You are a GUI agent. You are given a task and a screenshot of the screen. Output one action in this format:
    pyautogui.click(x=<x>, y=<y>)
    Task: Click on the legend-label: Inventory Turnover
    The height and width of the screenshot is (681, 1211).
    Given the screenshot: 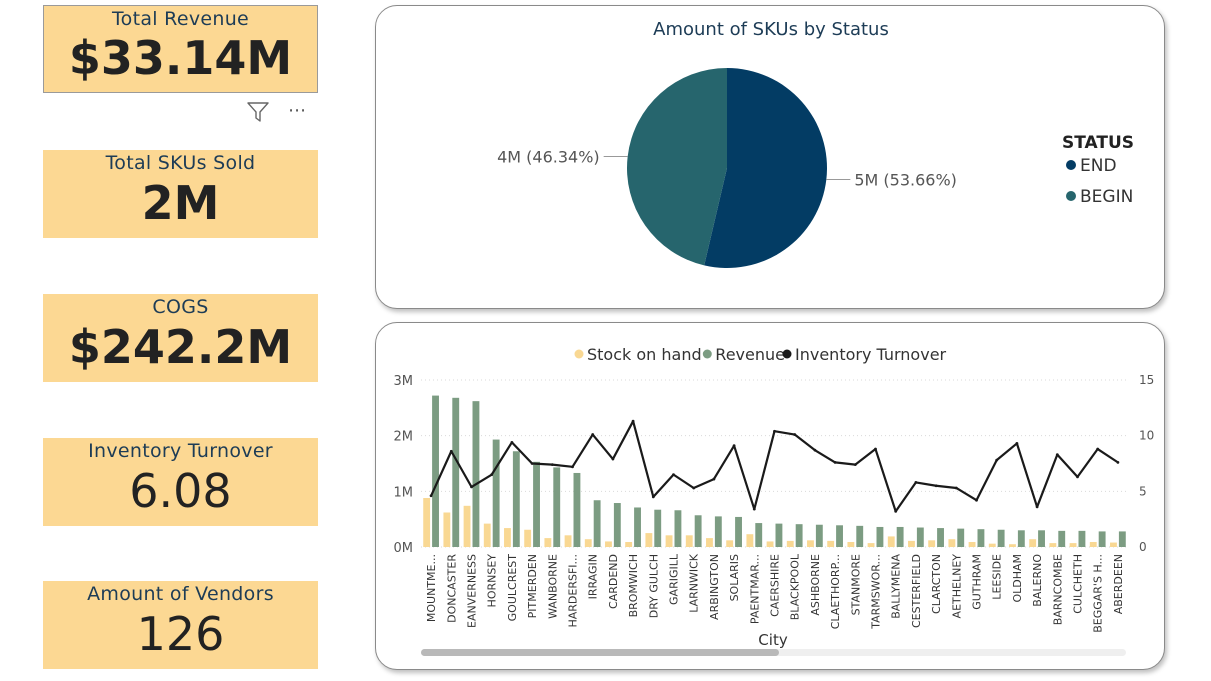 What is the action you would take?
    pyautogui.click(x=871, y=354)
    